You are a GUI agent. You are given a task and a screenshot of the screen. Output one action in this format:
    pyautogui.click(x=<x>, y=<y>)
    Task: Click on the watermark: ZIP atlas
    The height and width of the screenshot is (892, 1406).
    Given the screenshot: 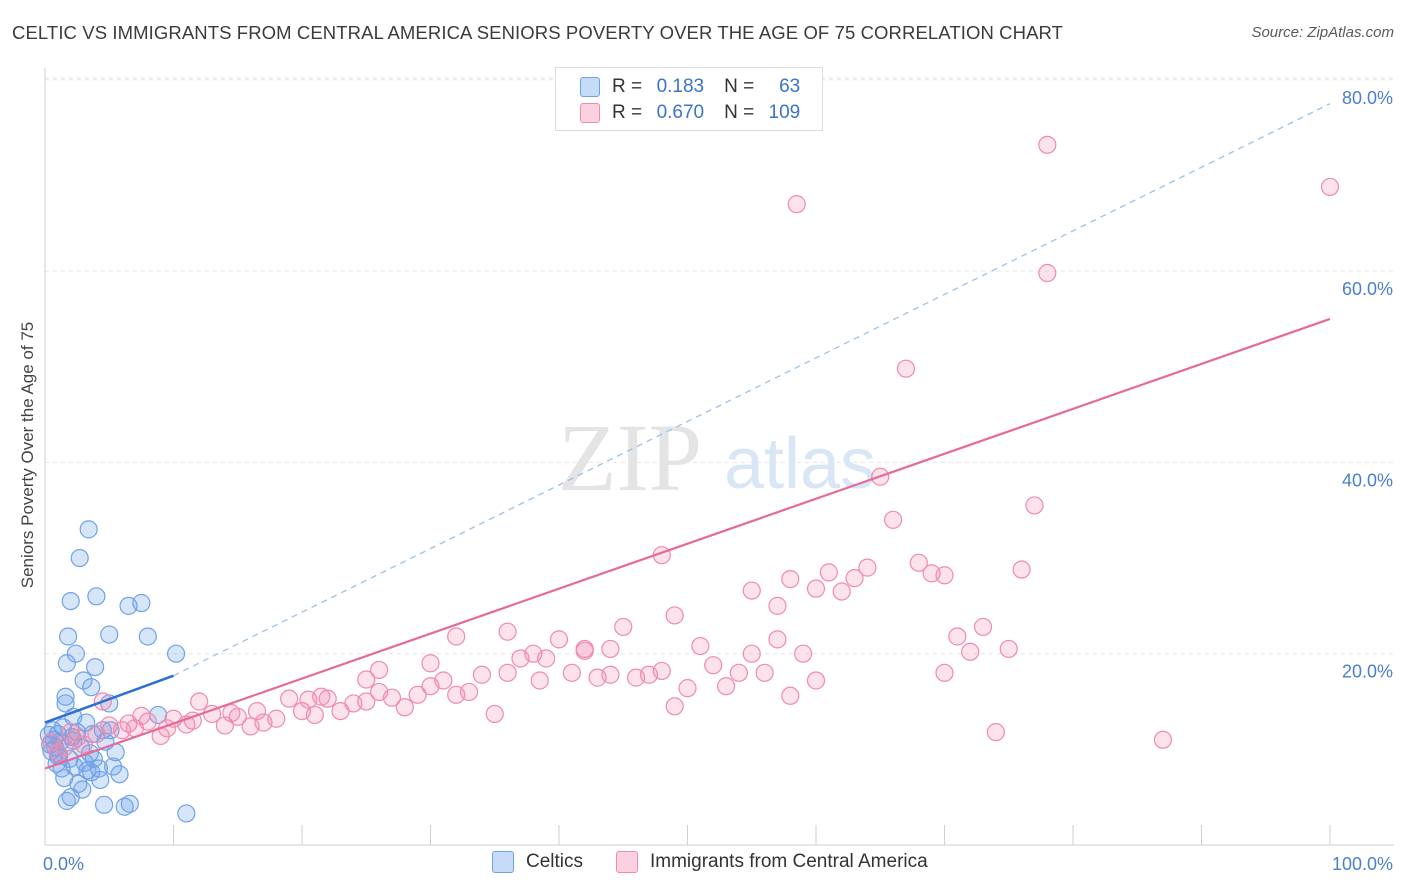 What is the action you would take?
    pyautogui.click(x=717, y=457)
    